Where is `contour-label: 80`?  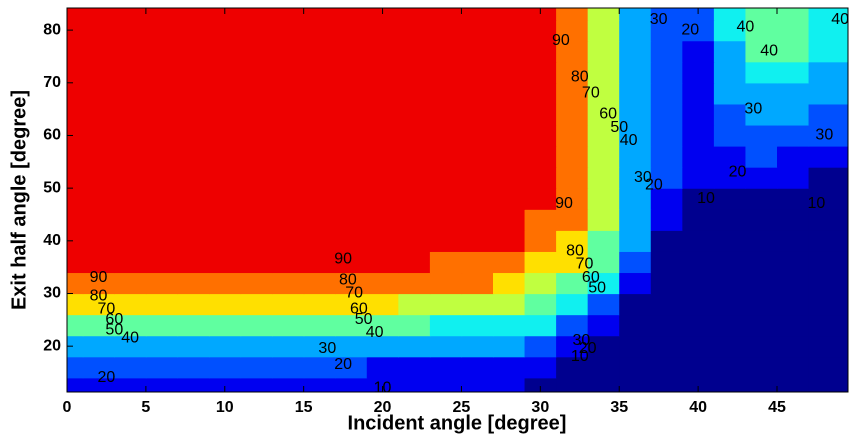
contour-label: 80 is located at coordinates (580, 77).